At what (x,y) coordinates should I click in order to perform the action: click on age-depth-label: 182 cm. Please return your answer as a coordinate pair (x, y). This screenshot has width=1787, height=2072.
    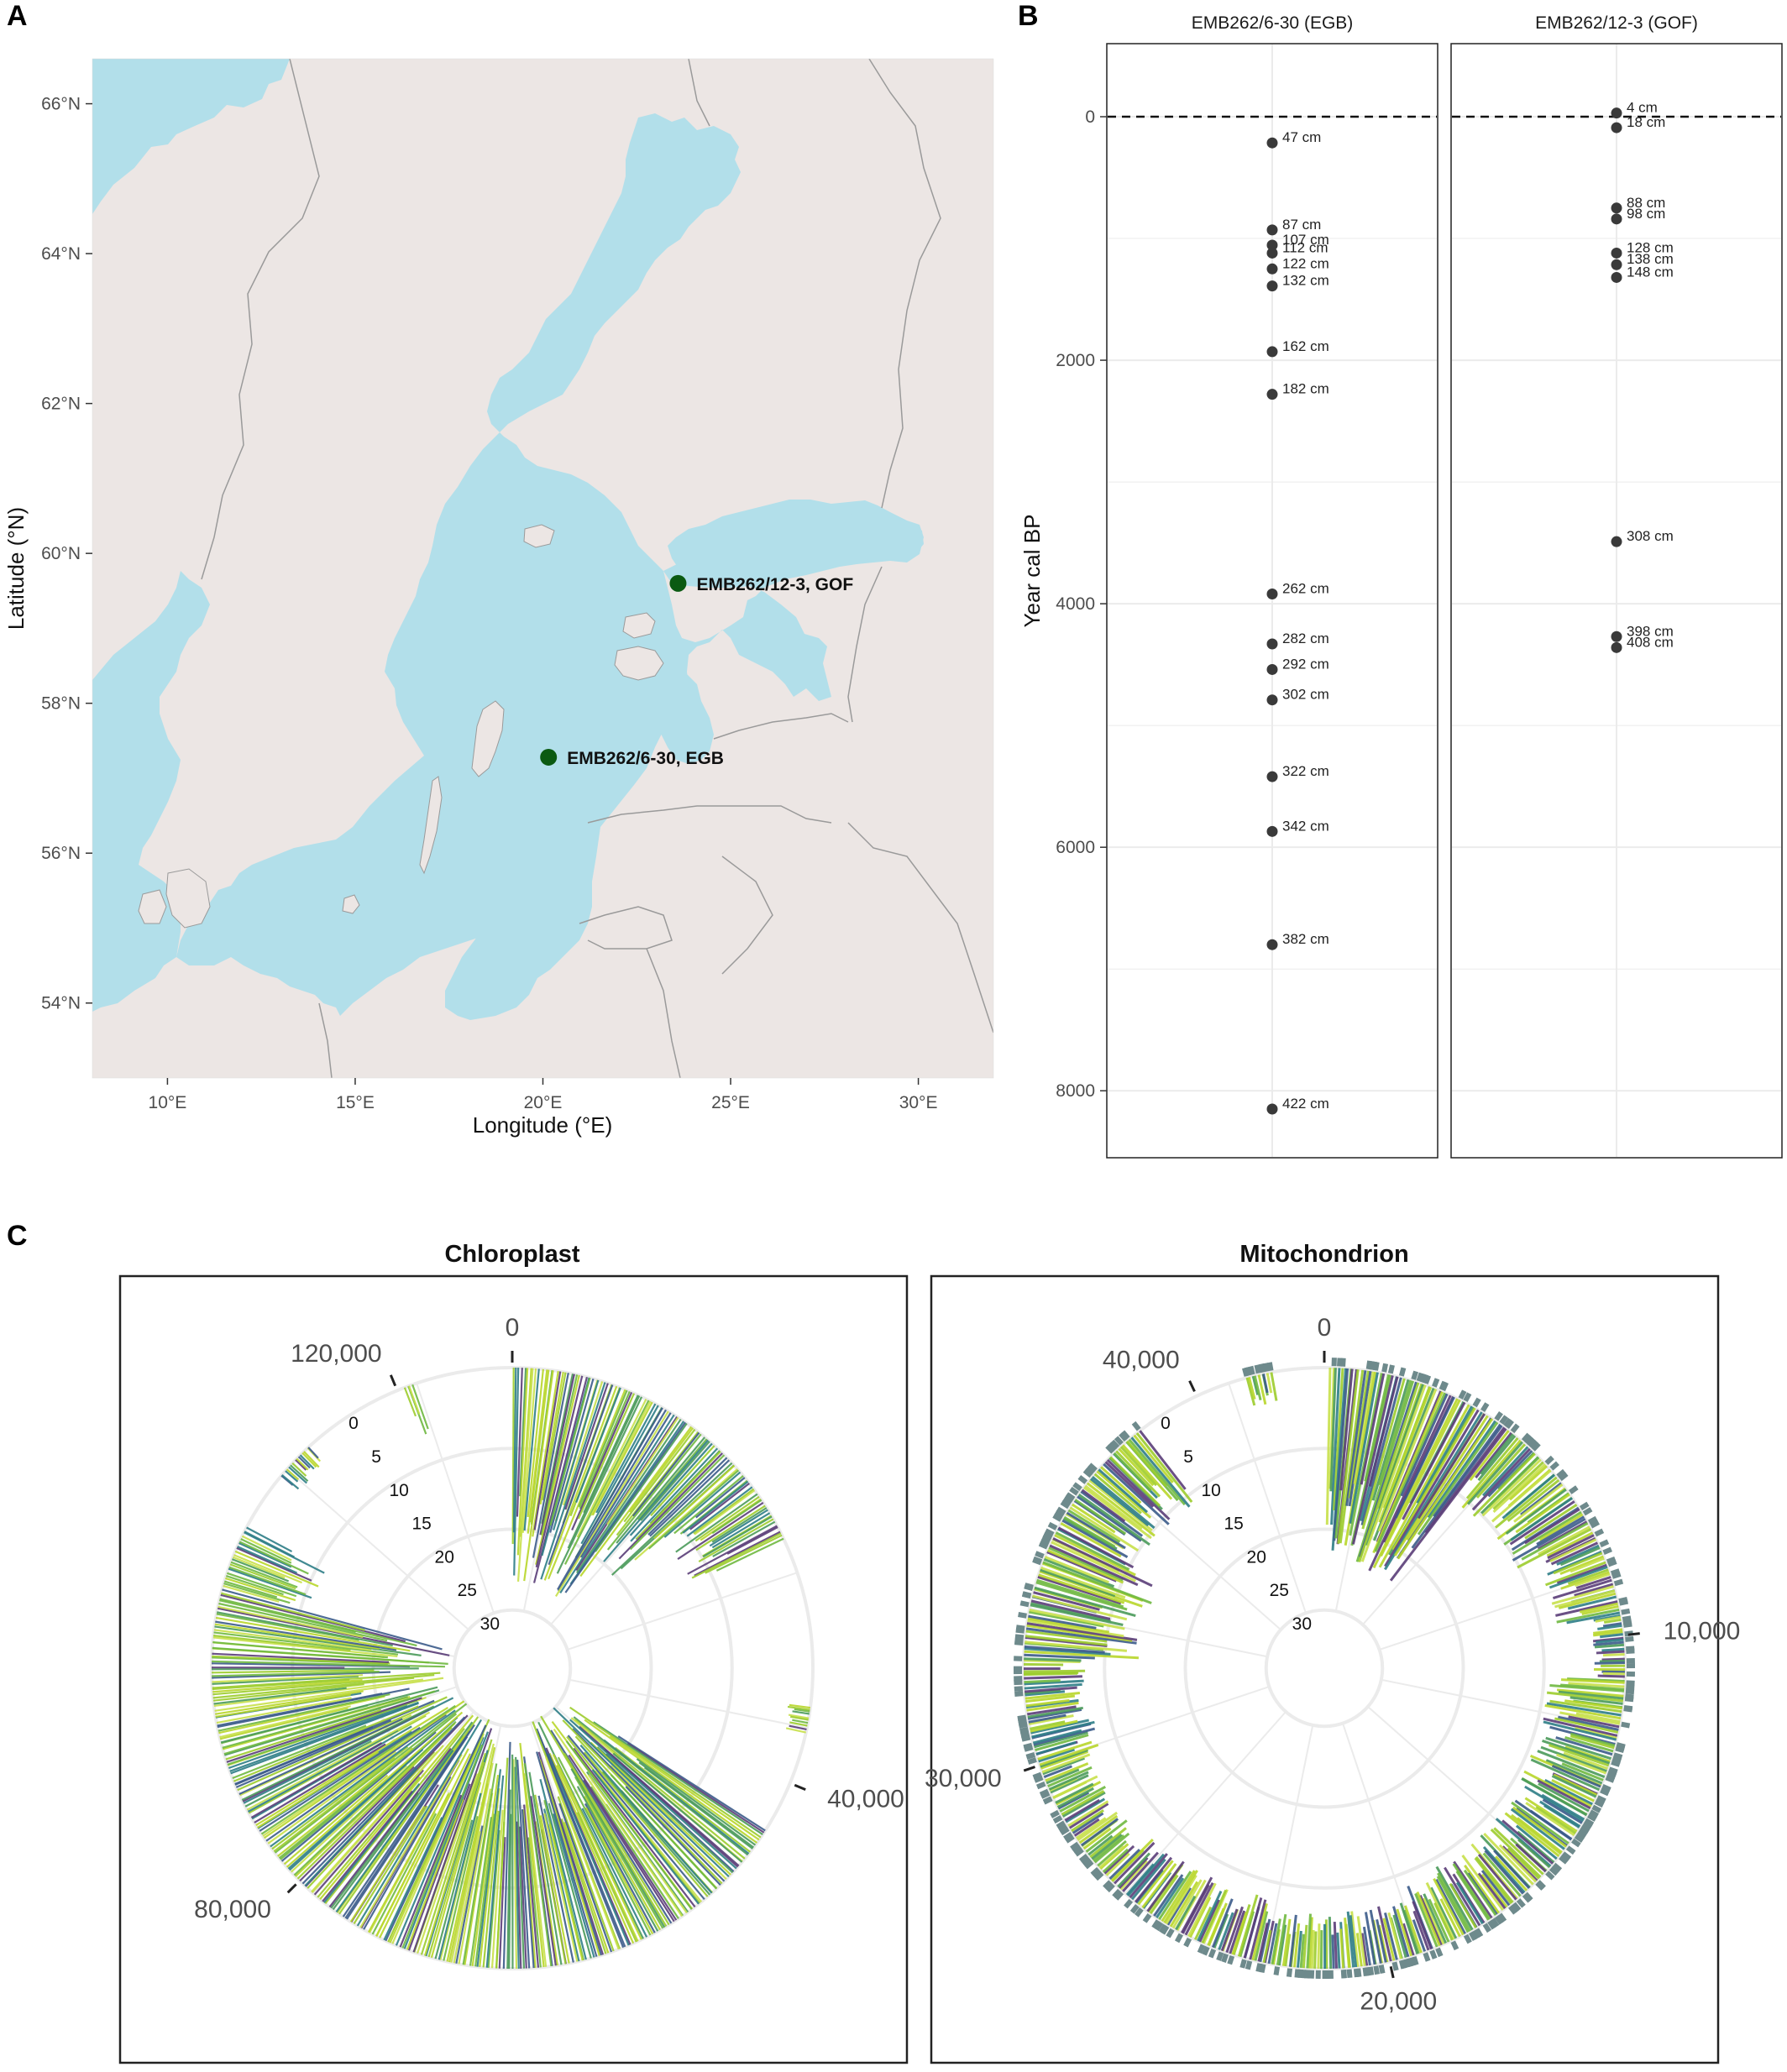
    Looking at the image, I should click on (1305, 389).